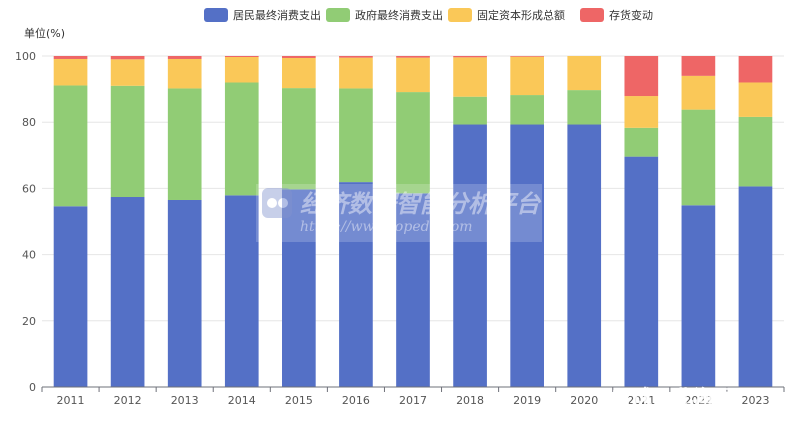 The width and height of the screenshot is (800, 422). Describe the element at coordinates (70, 57) in the screenshot. I see `bar-segment-4-2011` at that location.